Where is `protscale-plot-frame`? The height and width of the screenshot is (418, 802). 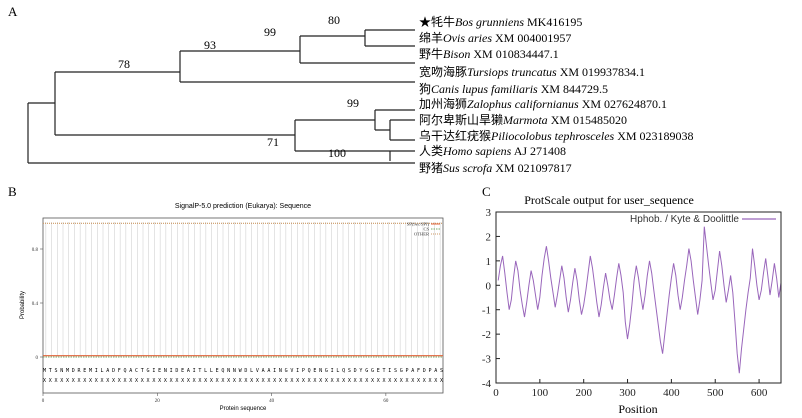 protscale-plot-frame is located at coordinates (638, 297).